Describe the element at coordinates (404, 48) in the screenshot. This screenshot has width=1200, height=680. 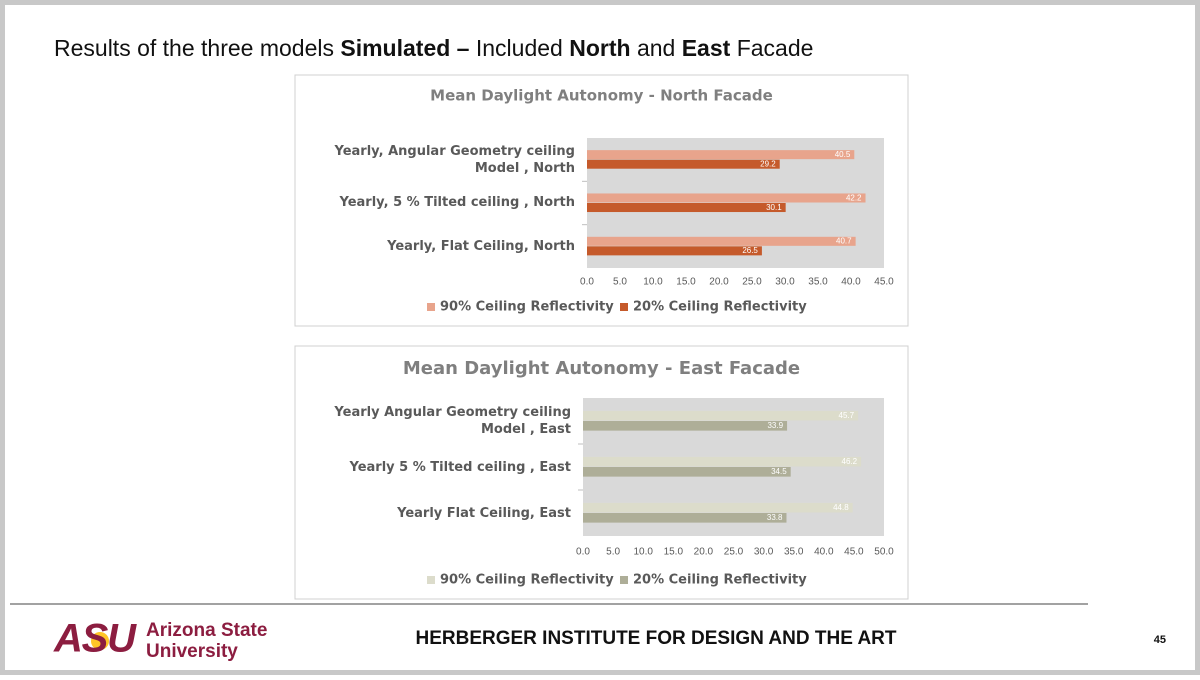
I see `title-segment: Simulated –` at that location.